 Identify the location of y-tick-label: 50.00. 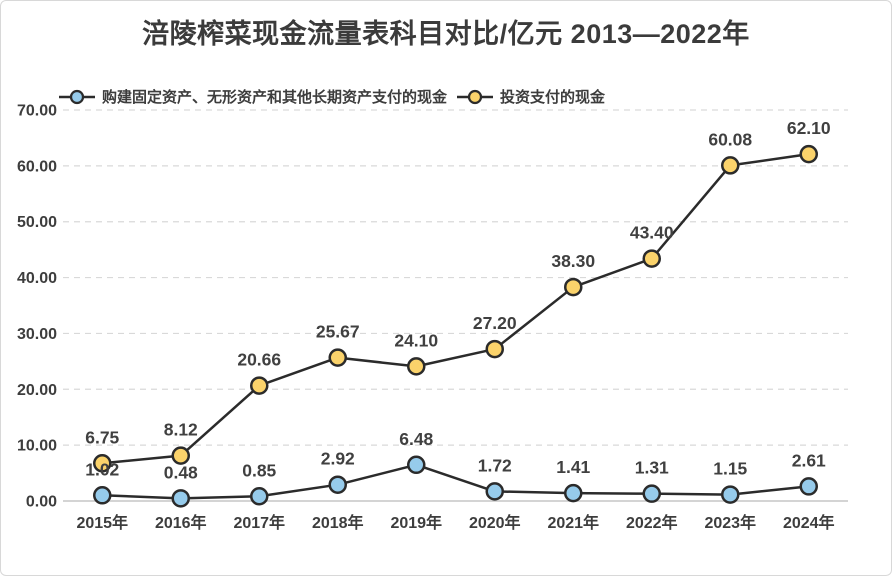
(37, 222).